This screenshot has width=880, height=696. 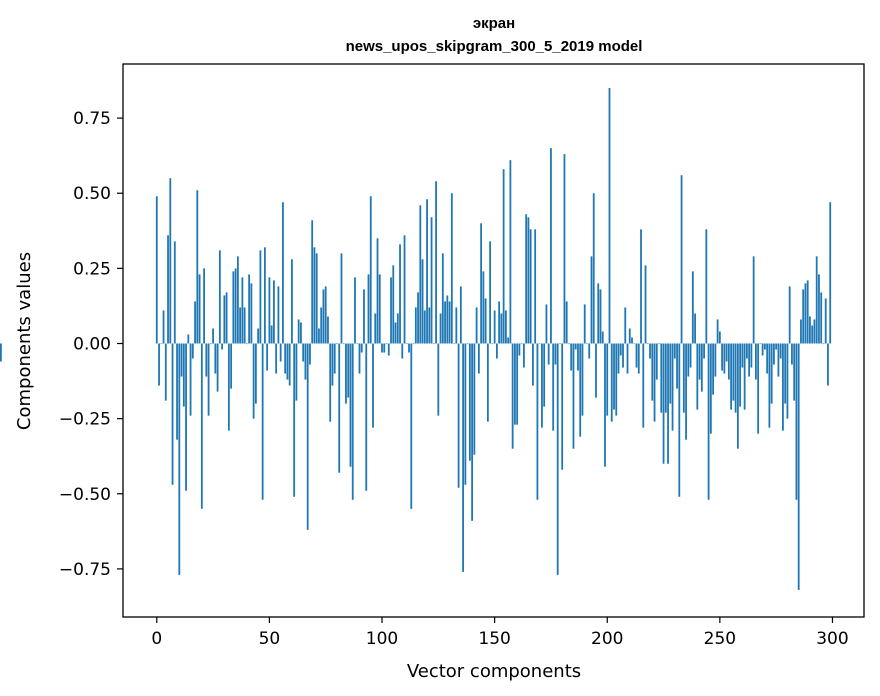 I want to click on y-tick-label: −0.50, so click(x=85, y=495).